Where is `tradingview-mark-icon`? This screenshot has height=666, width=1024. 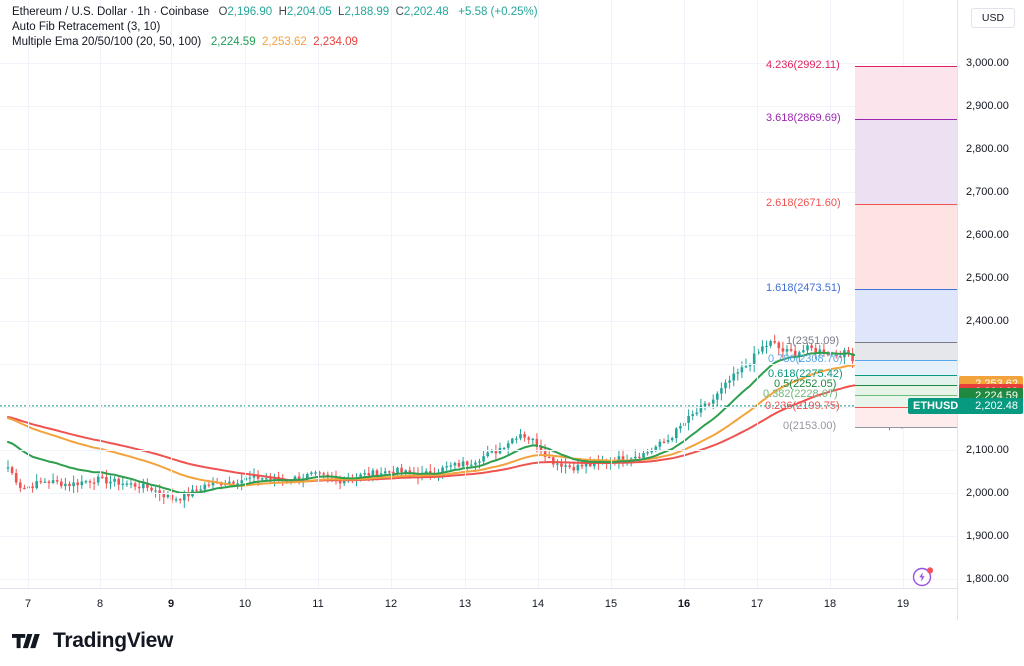 tradingview-mark-icon is located at coordinates (26, 640).